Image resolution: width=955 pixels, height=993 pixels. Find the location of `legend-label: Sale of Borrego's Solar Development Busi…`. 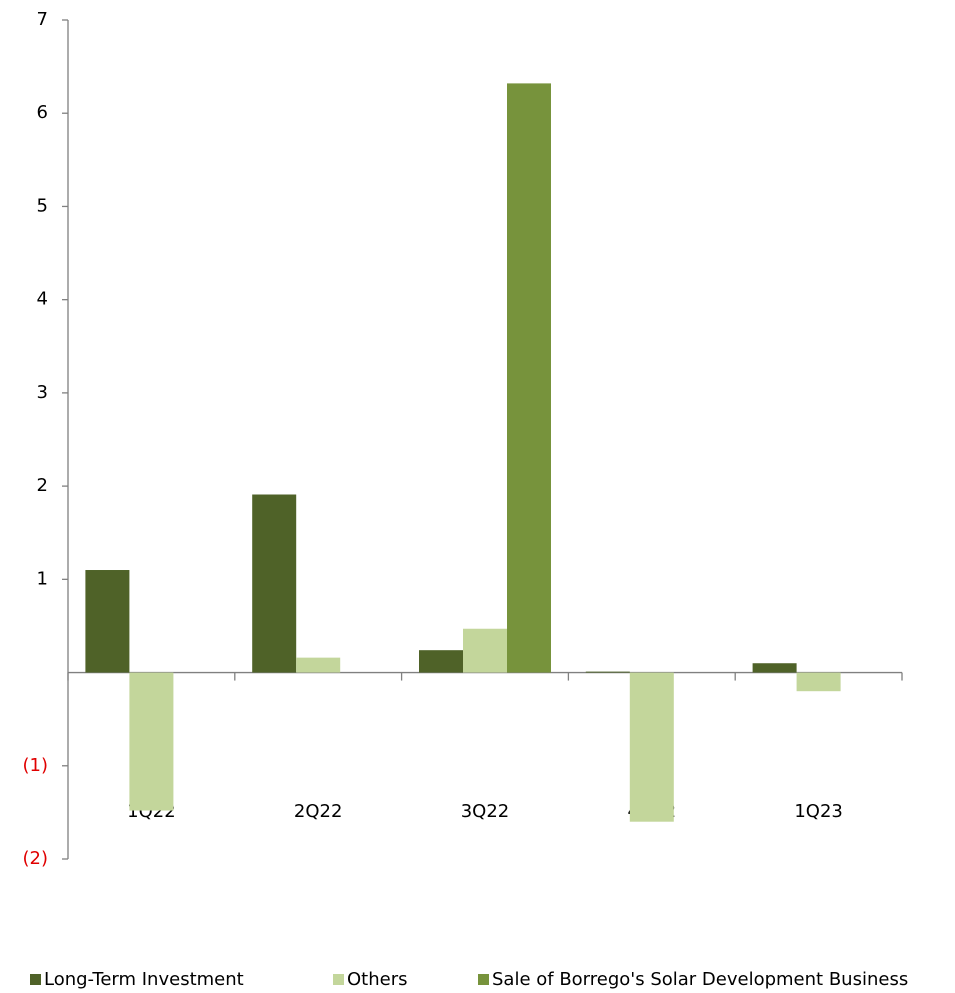

legend-label: Sale of Borrego's Solar Development Busi… is located at coordinates (700, 979).